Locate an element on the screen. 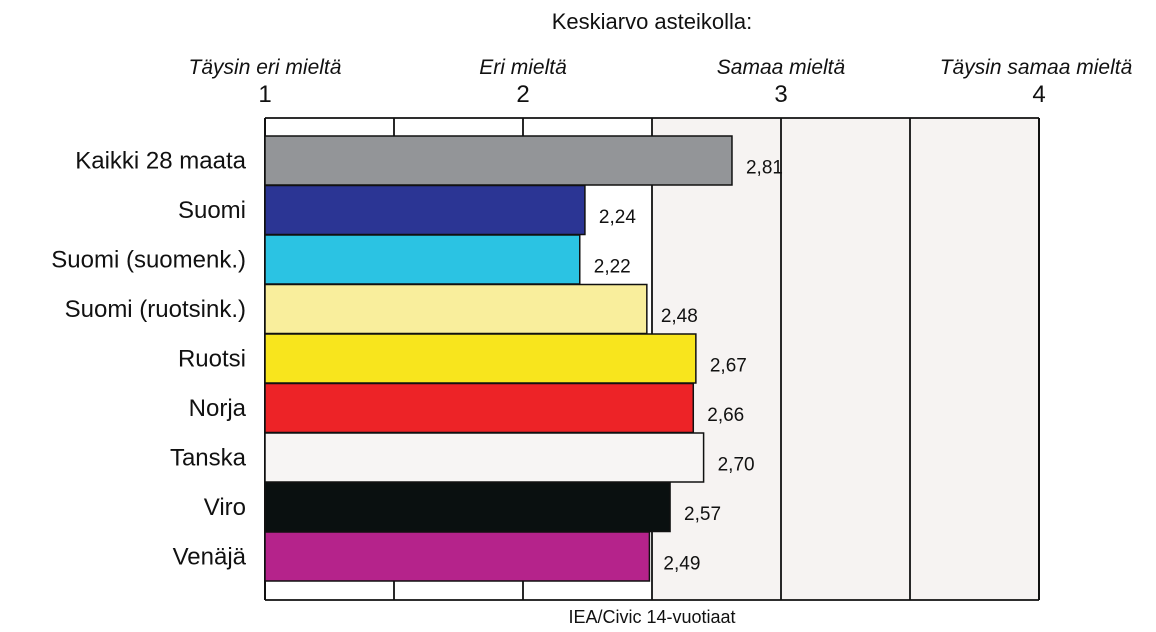 This screenshot has height=632, width=1156. value-label-2: 2,24 is located at coordinates (617, 217).